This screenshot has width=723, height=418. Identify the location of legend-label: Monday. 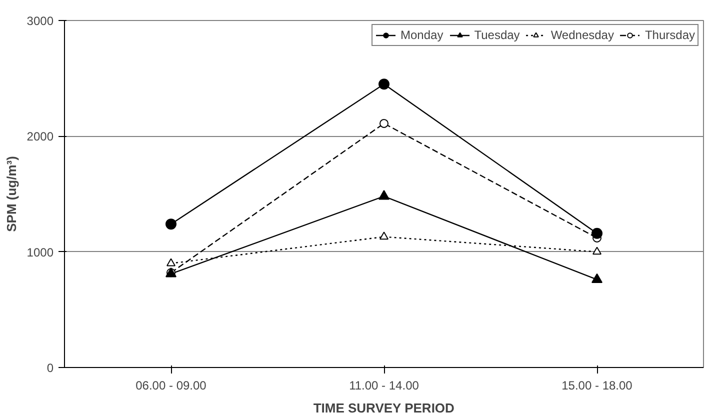
(422, 35).